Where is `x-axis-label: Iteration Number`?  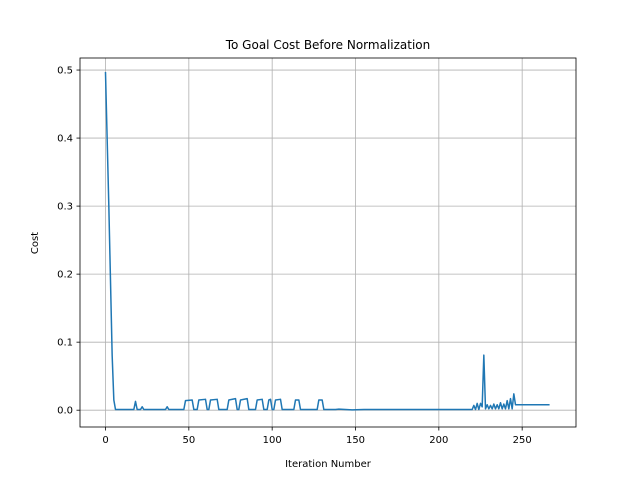
x-axis-label: Iteration Number is located at coordinates (328, 464).